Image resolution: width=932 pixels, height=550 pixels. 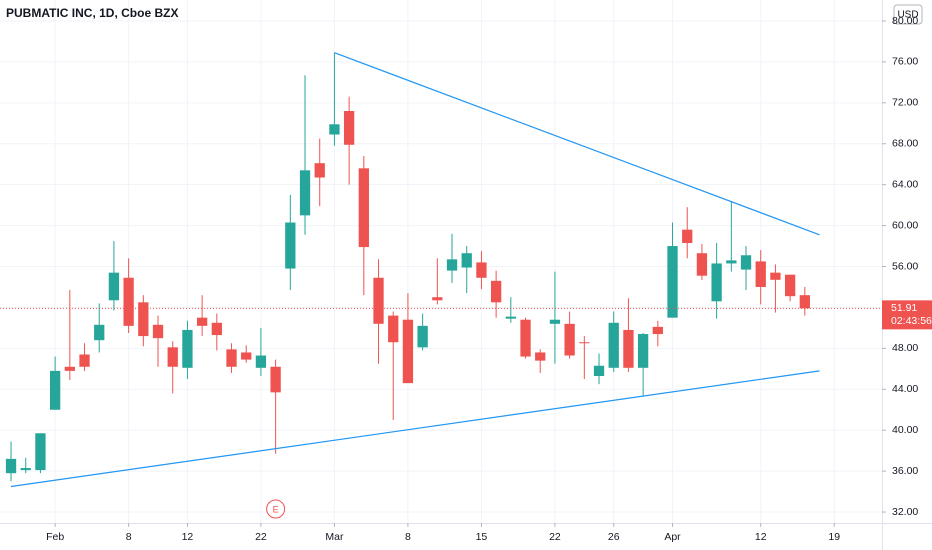 What do you see at coordinates (334, 537) in the screenshot?
I see `x-tick-label: Mar` at bounding box center [334, 537].